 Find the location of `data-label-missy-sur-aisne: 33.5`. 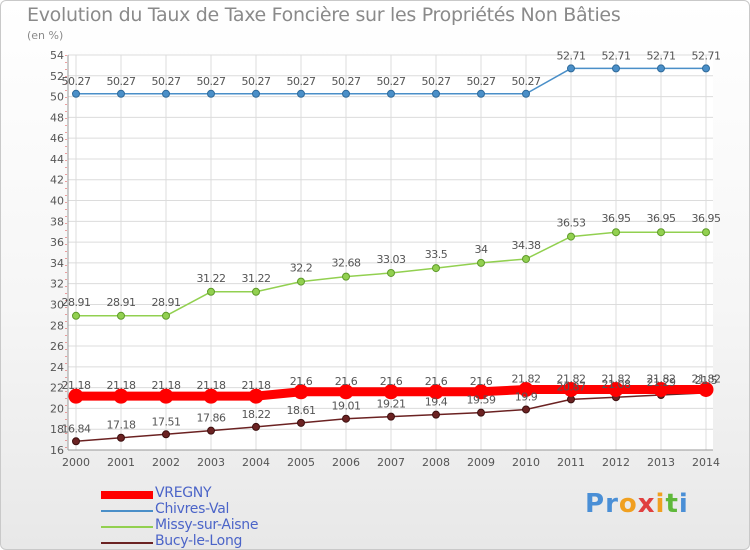

data-label-missy-sur-aisne: 33.5 is located at coordinates (436, 254).